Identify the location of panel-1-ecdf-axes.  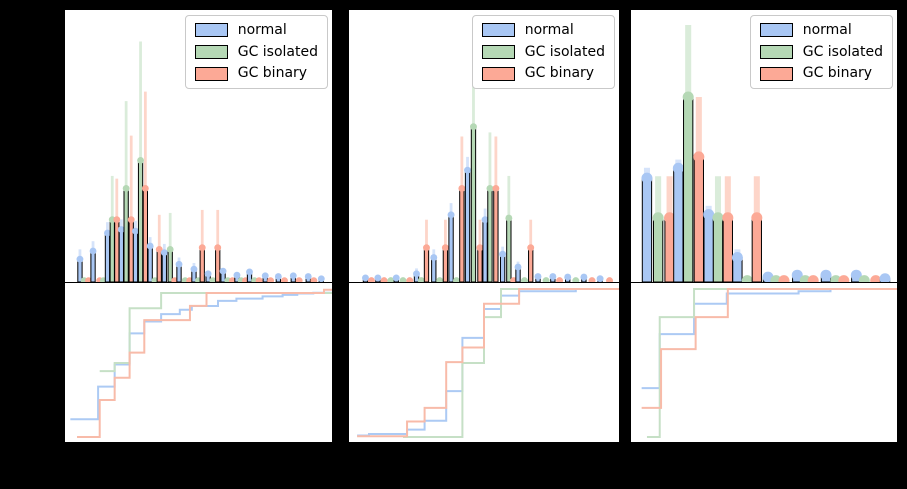
(198, 363).